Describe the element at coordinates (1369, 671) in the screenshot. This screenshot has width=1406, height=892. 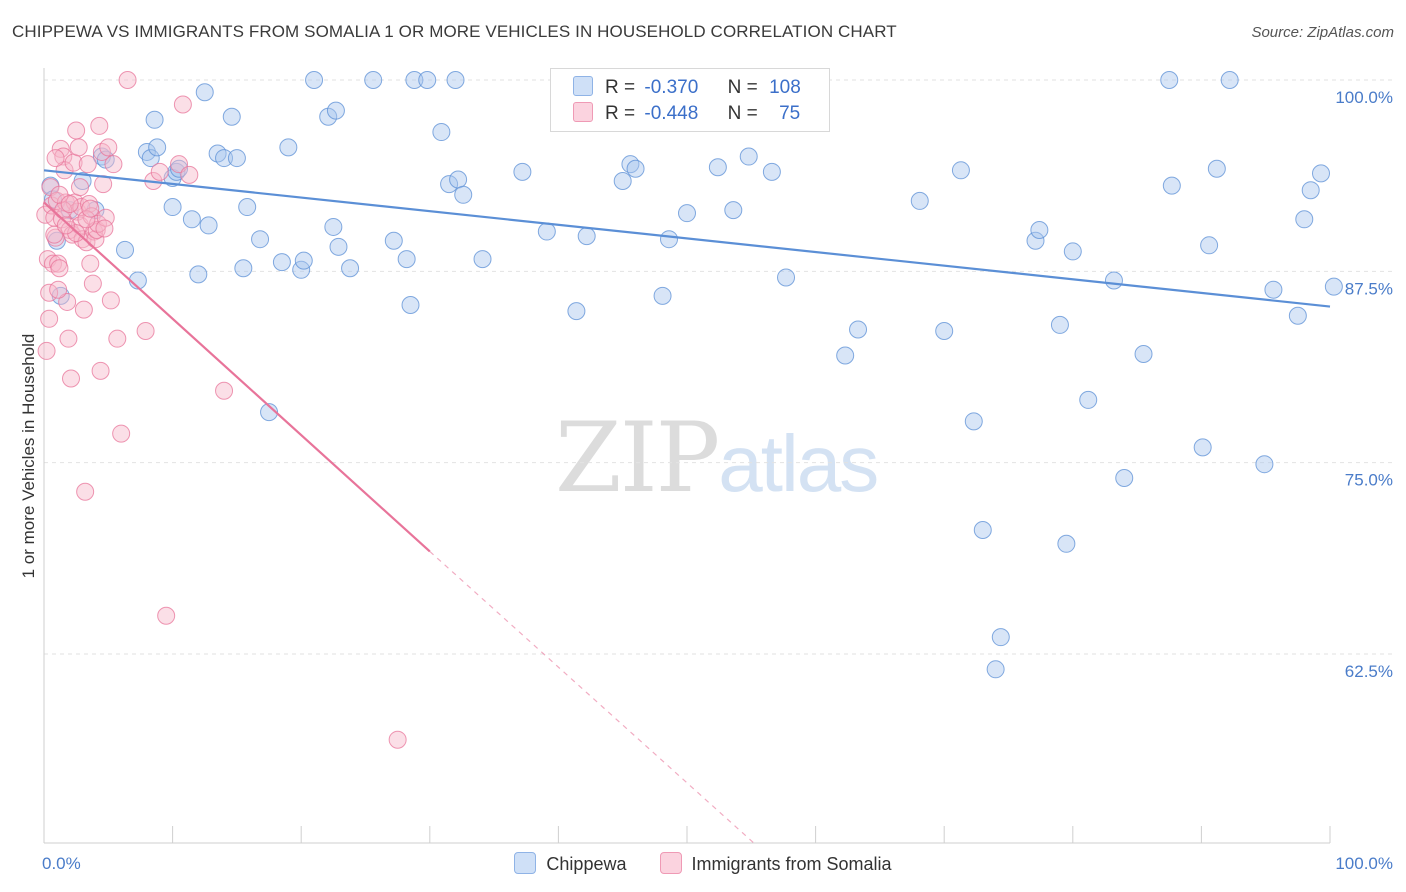
I see `y-tick-label: 62.5%` at that location.